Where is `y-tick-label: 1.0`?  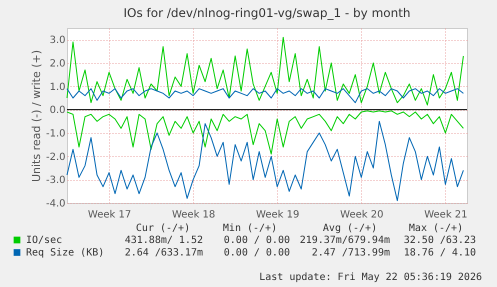
y-tick-label: 1.0 is located at coordinates (58, 87).